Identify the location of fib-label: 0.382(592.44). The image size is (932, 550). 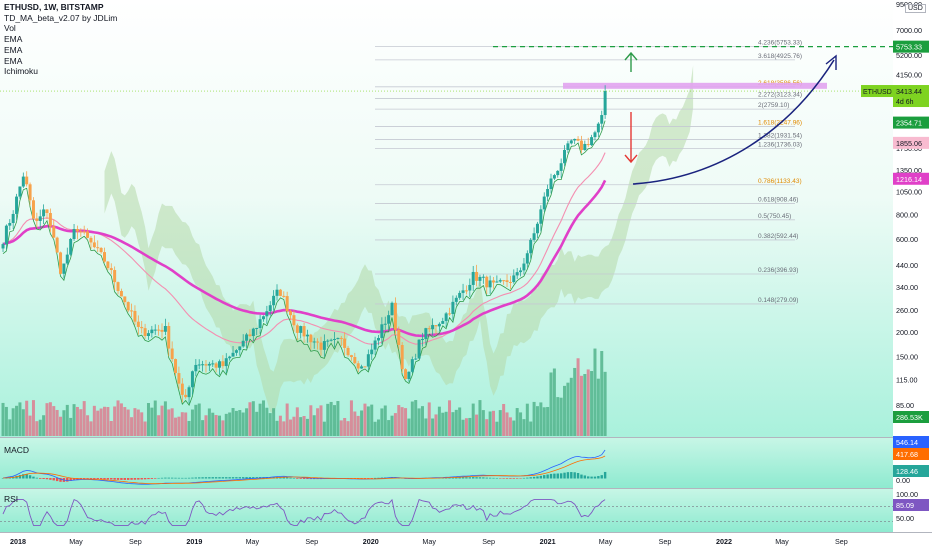
(778, 236).